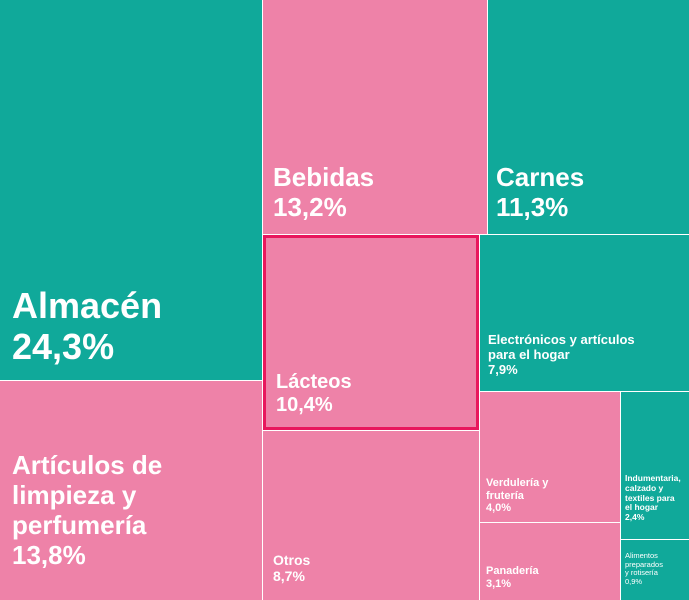 Image resolution: width=689 pixels, height=600 pixels. I want to click on tile-label: Bebidas, so click(324, 177).